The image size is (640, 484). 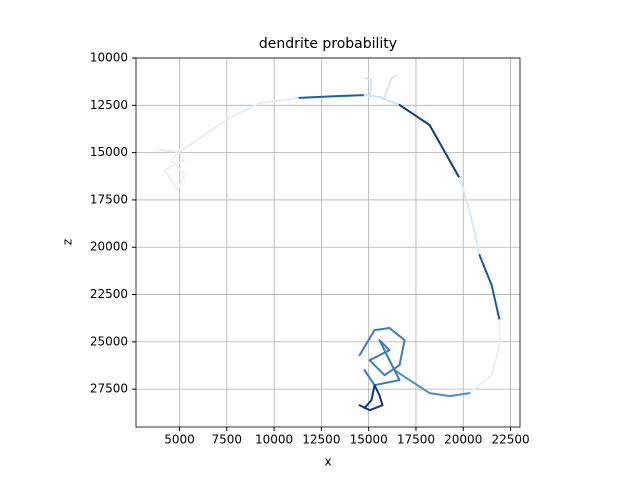 What do you see at coordinates (68, 242) in the screenshot?
I see `y-axis-label: z` at bounding box center [68, 242].